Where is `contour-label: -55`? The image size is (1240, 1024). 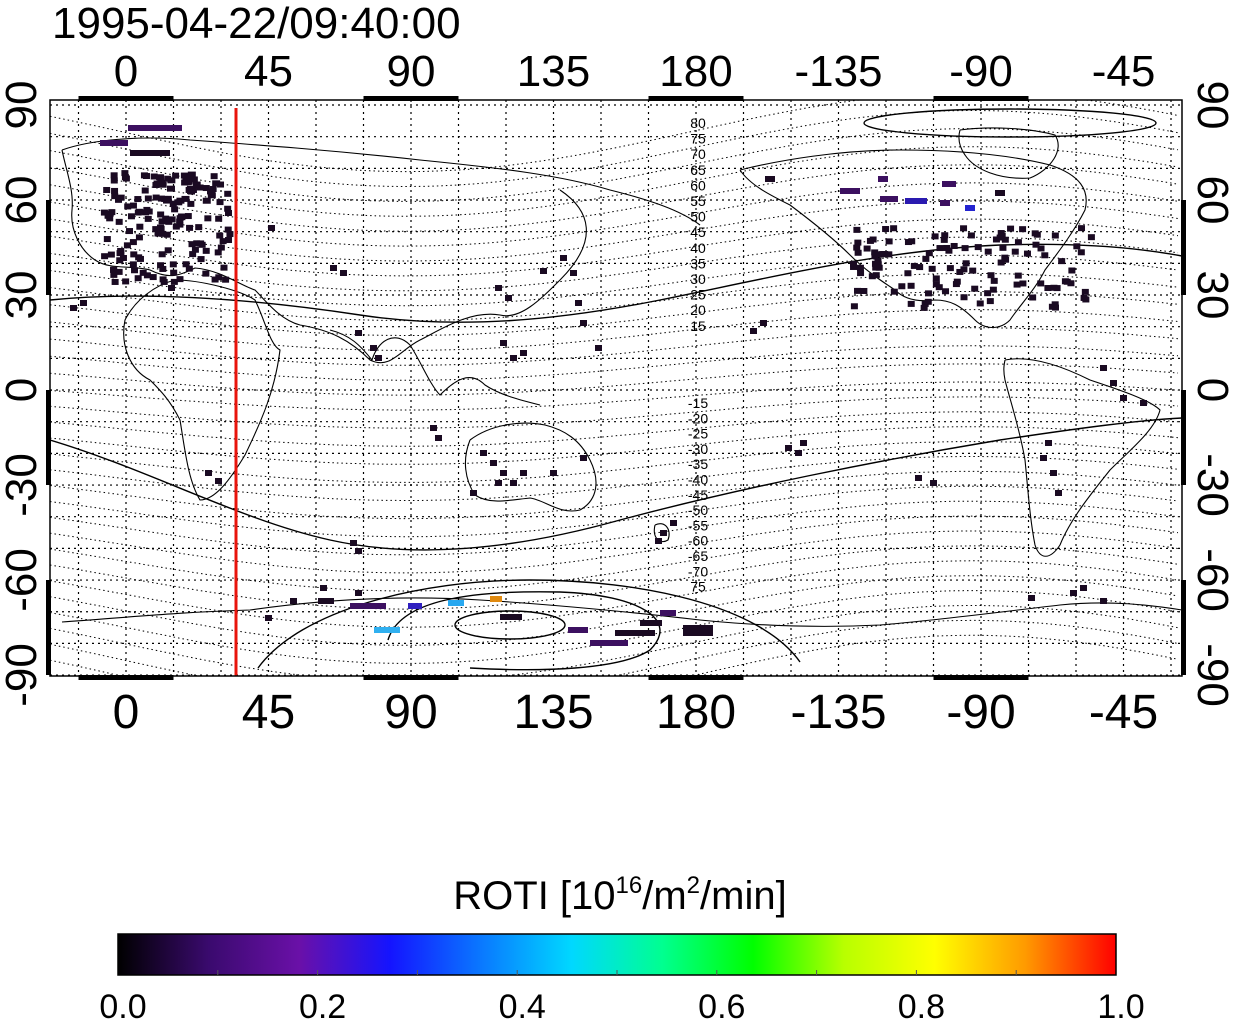
contour-label: -55 is located at coordinates (698, 525).